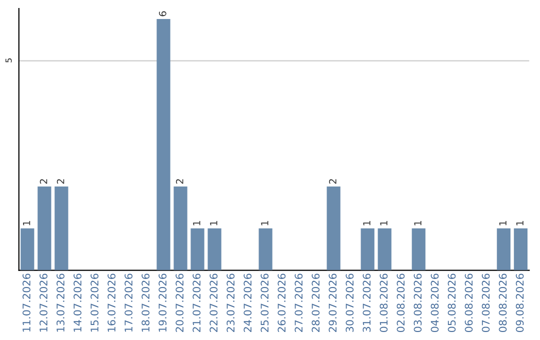  I want to click on x-tick-label: 04.08.2026, so click(434, 303).